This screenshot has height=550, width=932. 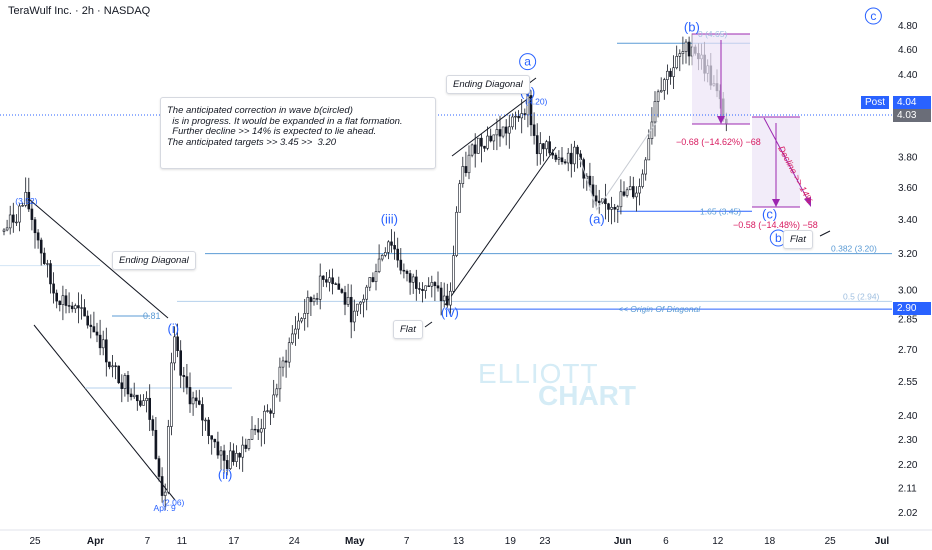 What do you see at coordinates (907, 489) in the screenshot?
I see `y-tick-label: 2.11` at bounding box center [907, 489].